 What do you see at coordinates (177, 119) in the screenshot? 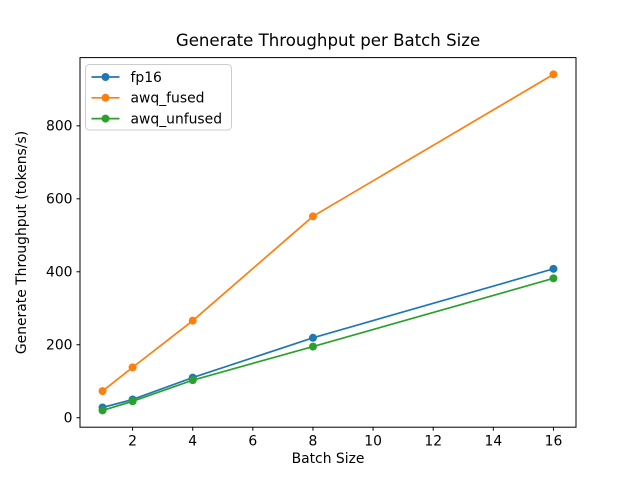
I see `legend-label-awq_unfused: awq_unfused` at bounding box center [177, 119].